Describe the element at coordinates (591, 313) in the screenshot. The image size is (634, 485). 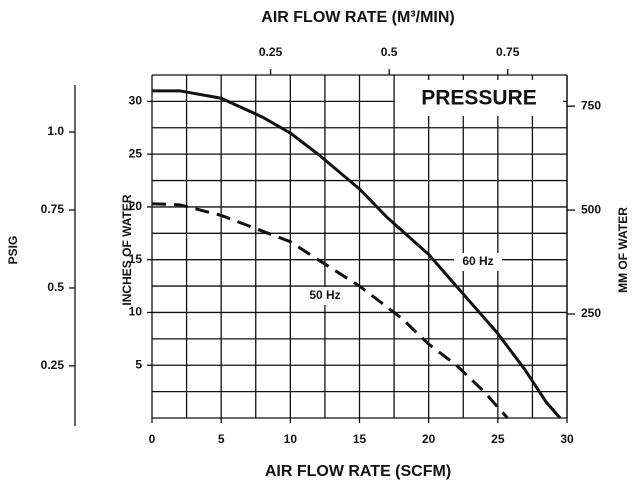
I see `y2-tick-label: 250` at that location.